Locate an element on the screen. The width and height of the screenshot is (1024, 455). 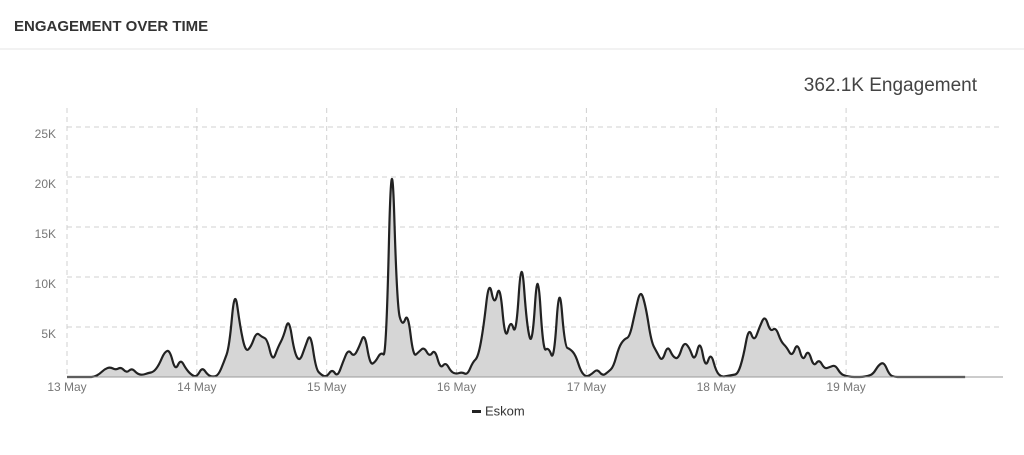
y-tick-label: 25K is located at coordinates (45, 134).